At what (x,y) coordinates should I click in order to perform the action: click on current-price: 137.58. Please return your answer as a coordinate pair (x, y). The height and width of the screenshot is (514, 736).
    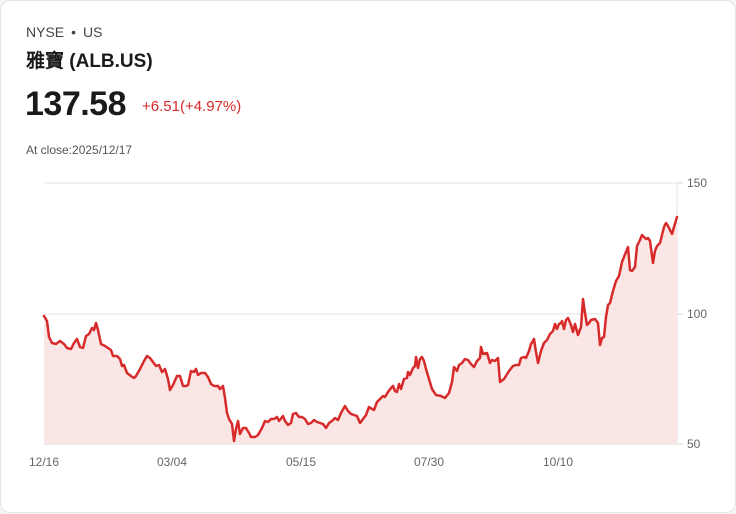
    Looking at the image, I should click on (76, 104).